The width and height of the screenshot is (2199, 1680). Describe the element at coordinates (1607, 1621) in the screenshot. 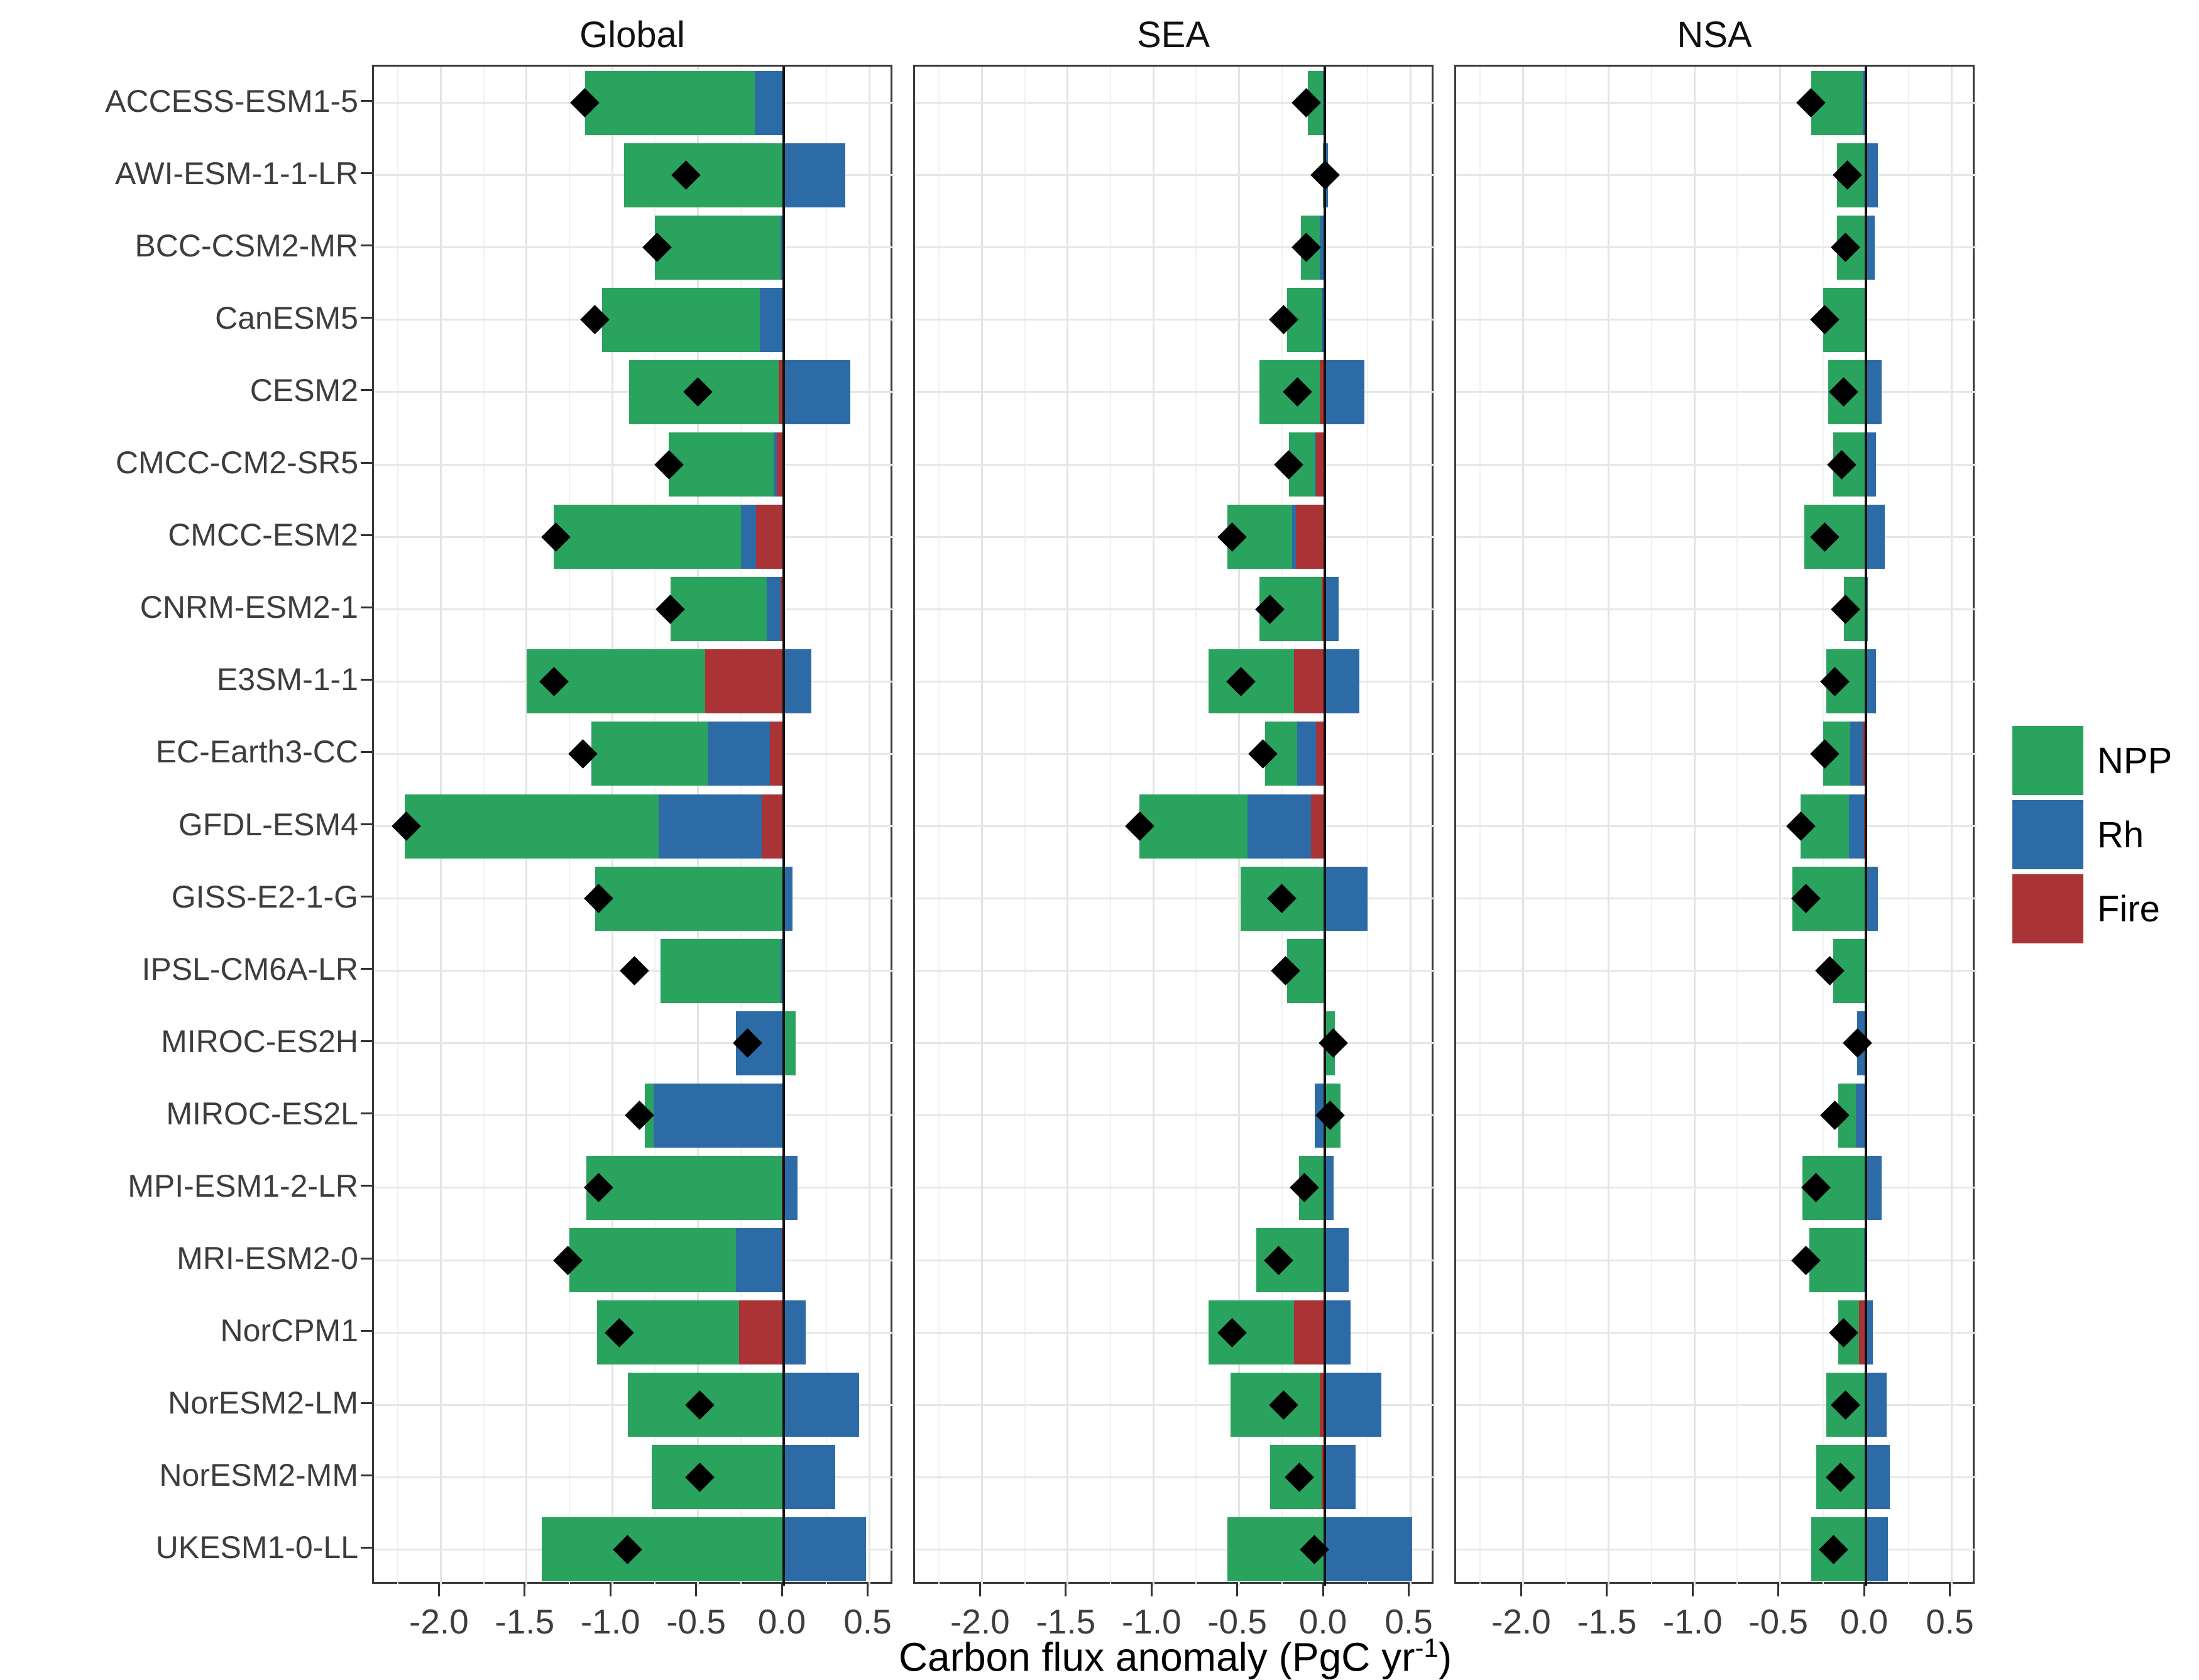

I see `x-axis-tick-label: -1.5` at that location.